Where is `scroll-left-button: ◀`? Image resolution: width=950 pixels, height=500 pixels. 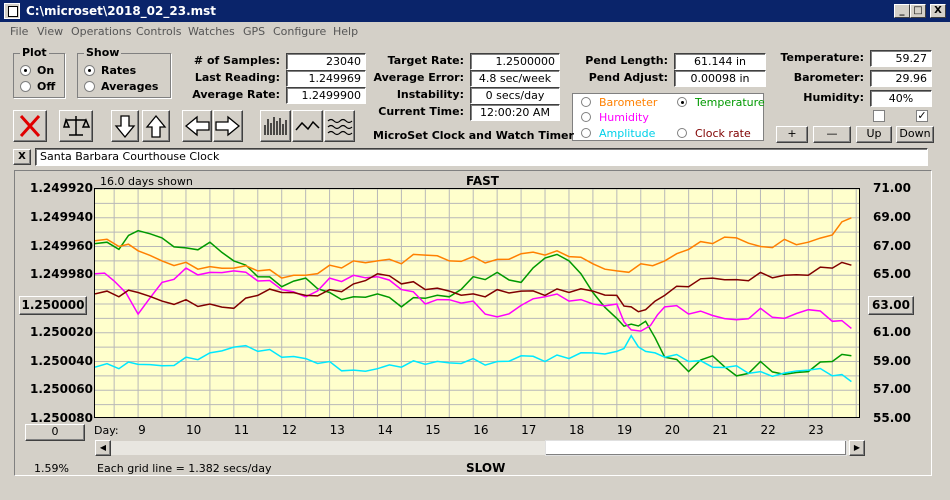
scroll-left-button: ◀ is located at coordinates (103, 448).